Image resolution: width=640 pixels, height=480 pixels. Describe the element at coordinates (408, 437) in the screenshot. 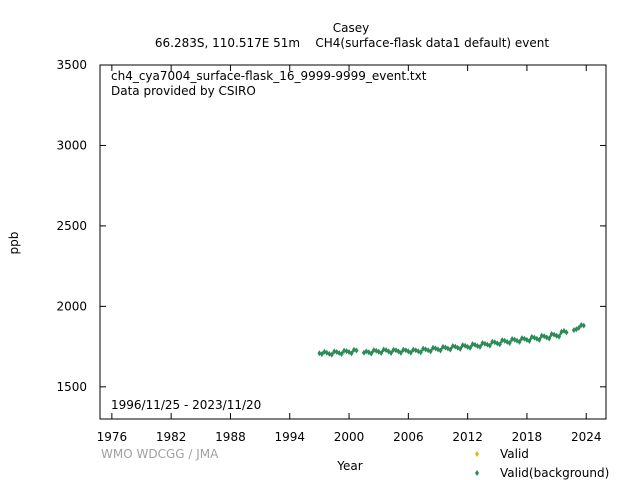

I see `x-tick-label: 2006` at that location.